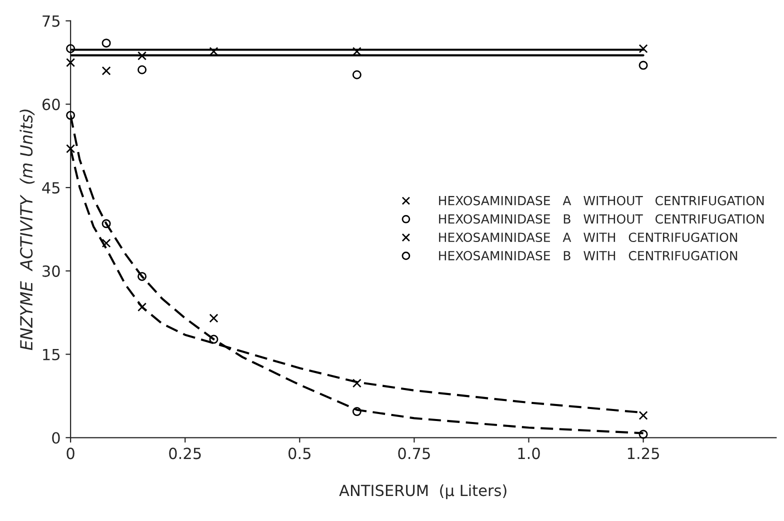  I want to click on y-tick-label: 0, so click(56, 438).